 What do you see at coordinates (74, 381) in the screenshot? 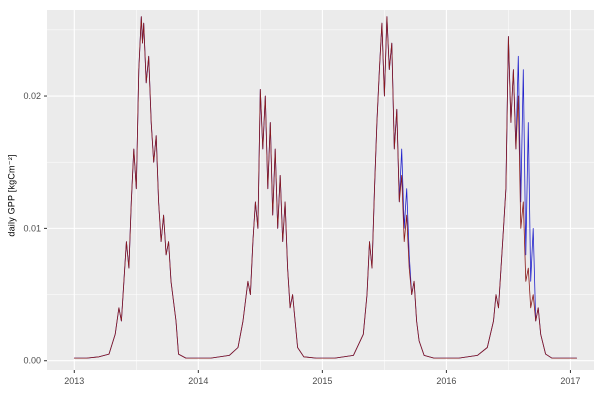
I see `x-axis-tick-label: 2013` at bounding box center [74, 381].